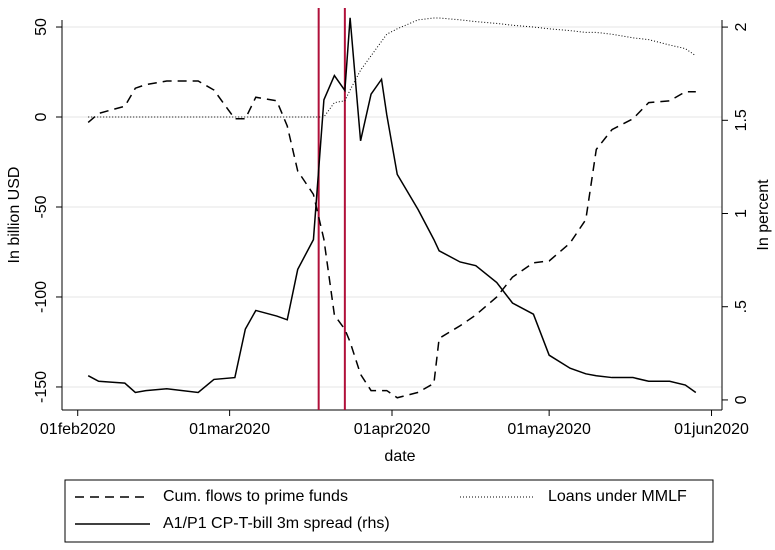  Describe the element at coordinates (399, 456) in the screenshot. I see `x-axis-title: date` at that location.